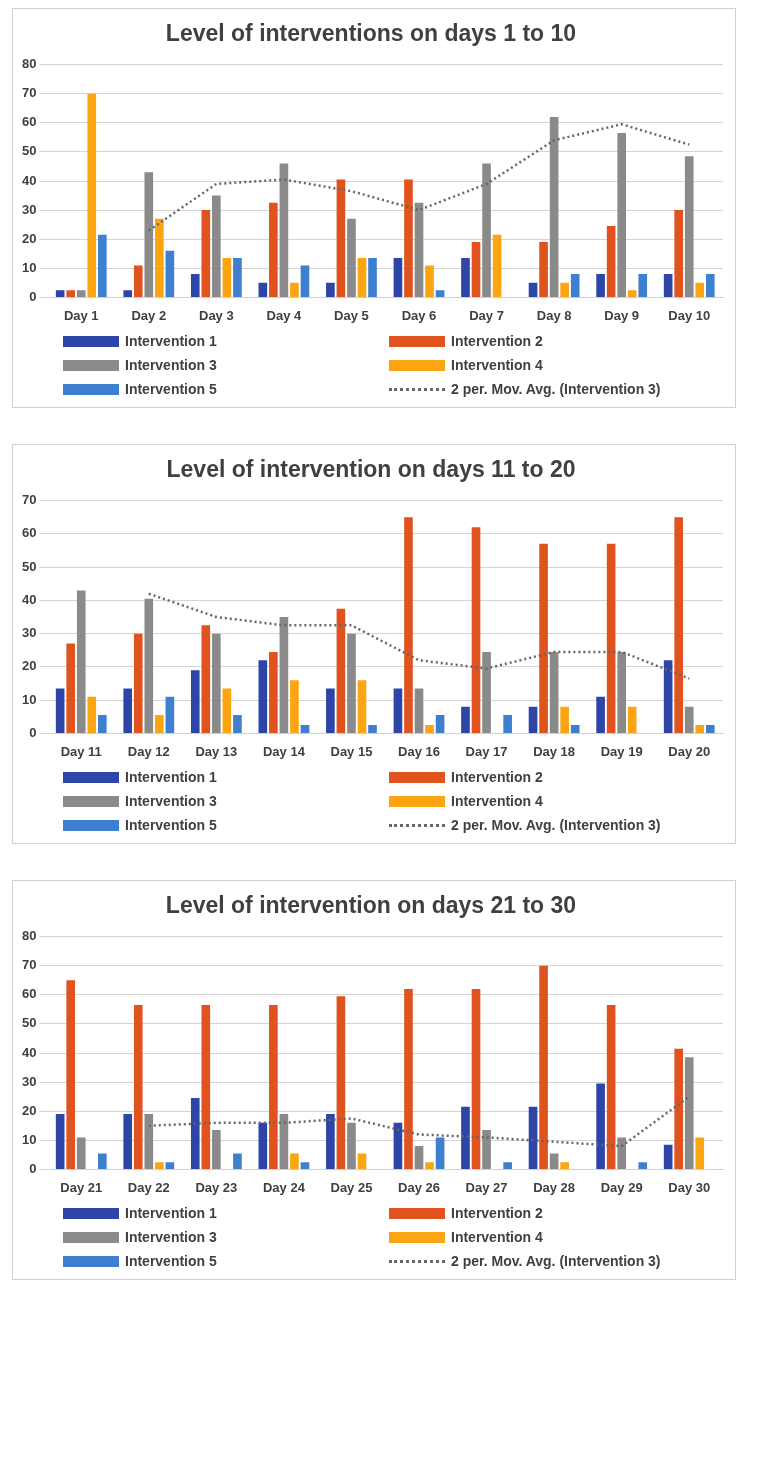  What do you see at coordinates (689, 751) in the screenshot?
I see `x-tick-label: Day 20` at bounding box center [689, 751].